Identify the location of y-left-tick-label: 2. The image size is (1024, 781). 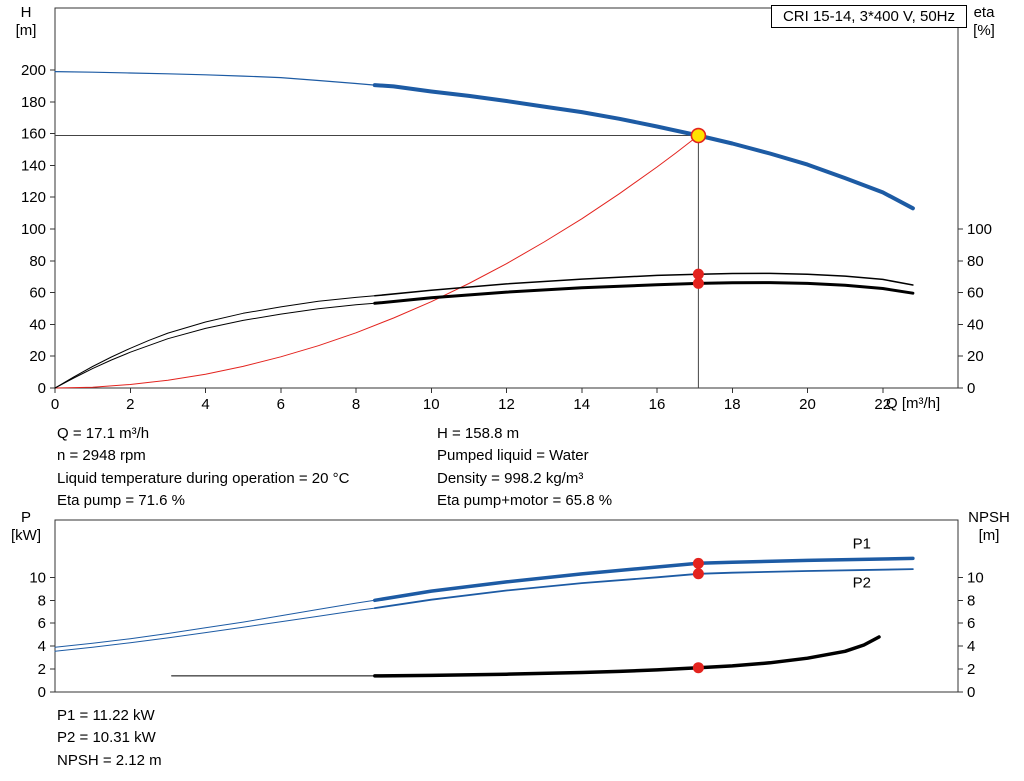
(42, 669).